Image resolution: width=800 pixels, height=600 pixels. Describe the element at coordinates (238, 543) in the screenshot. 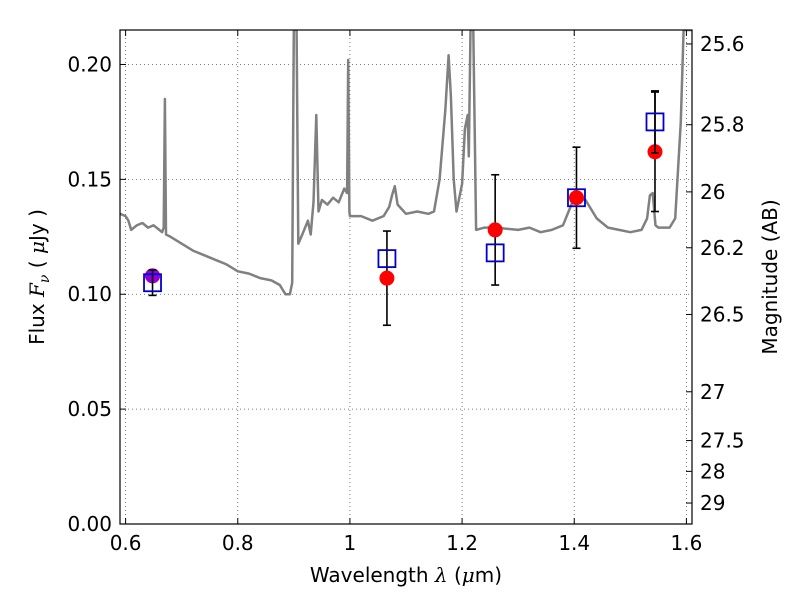

I see `x-tick-label: 0.8` at that location.